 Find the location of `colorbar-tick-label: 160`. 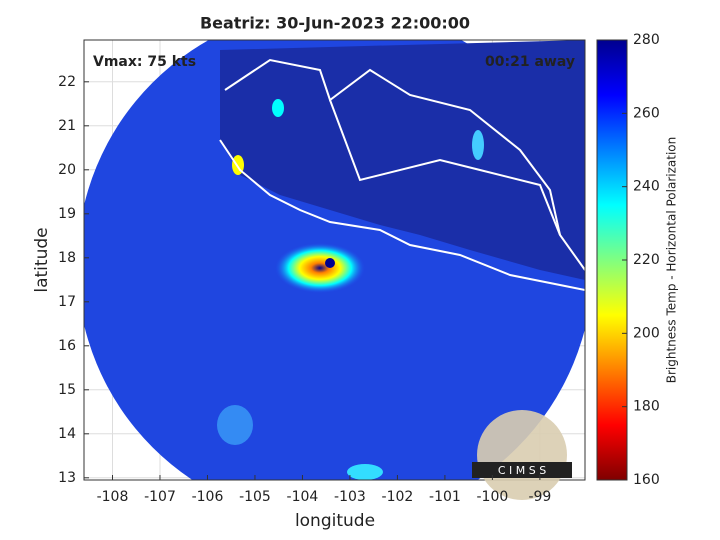

colorbar-tick-label: 160 is located at coordinates (646, 480).